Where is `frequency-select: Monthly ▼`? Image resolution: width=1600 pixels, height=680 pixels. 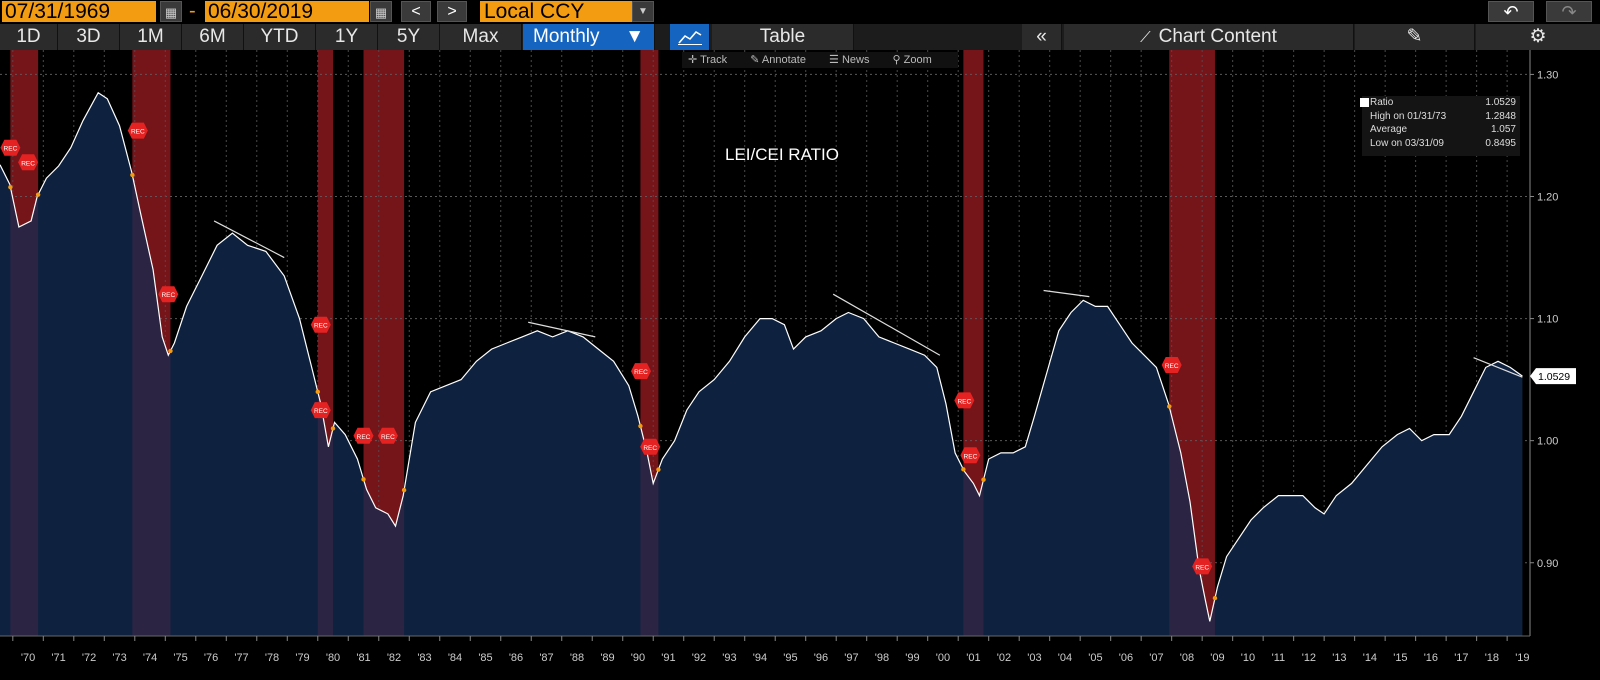
frequency-select: Monthly ▼ is located at coordinates (589, 37).